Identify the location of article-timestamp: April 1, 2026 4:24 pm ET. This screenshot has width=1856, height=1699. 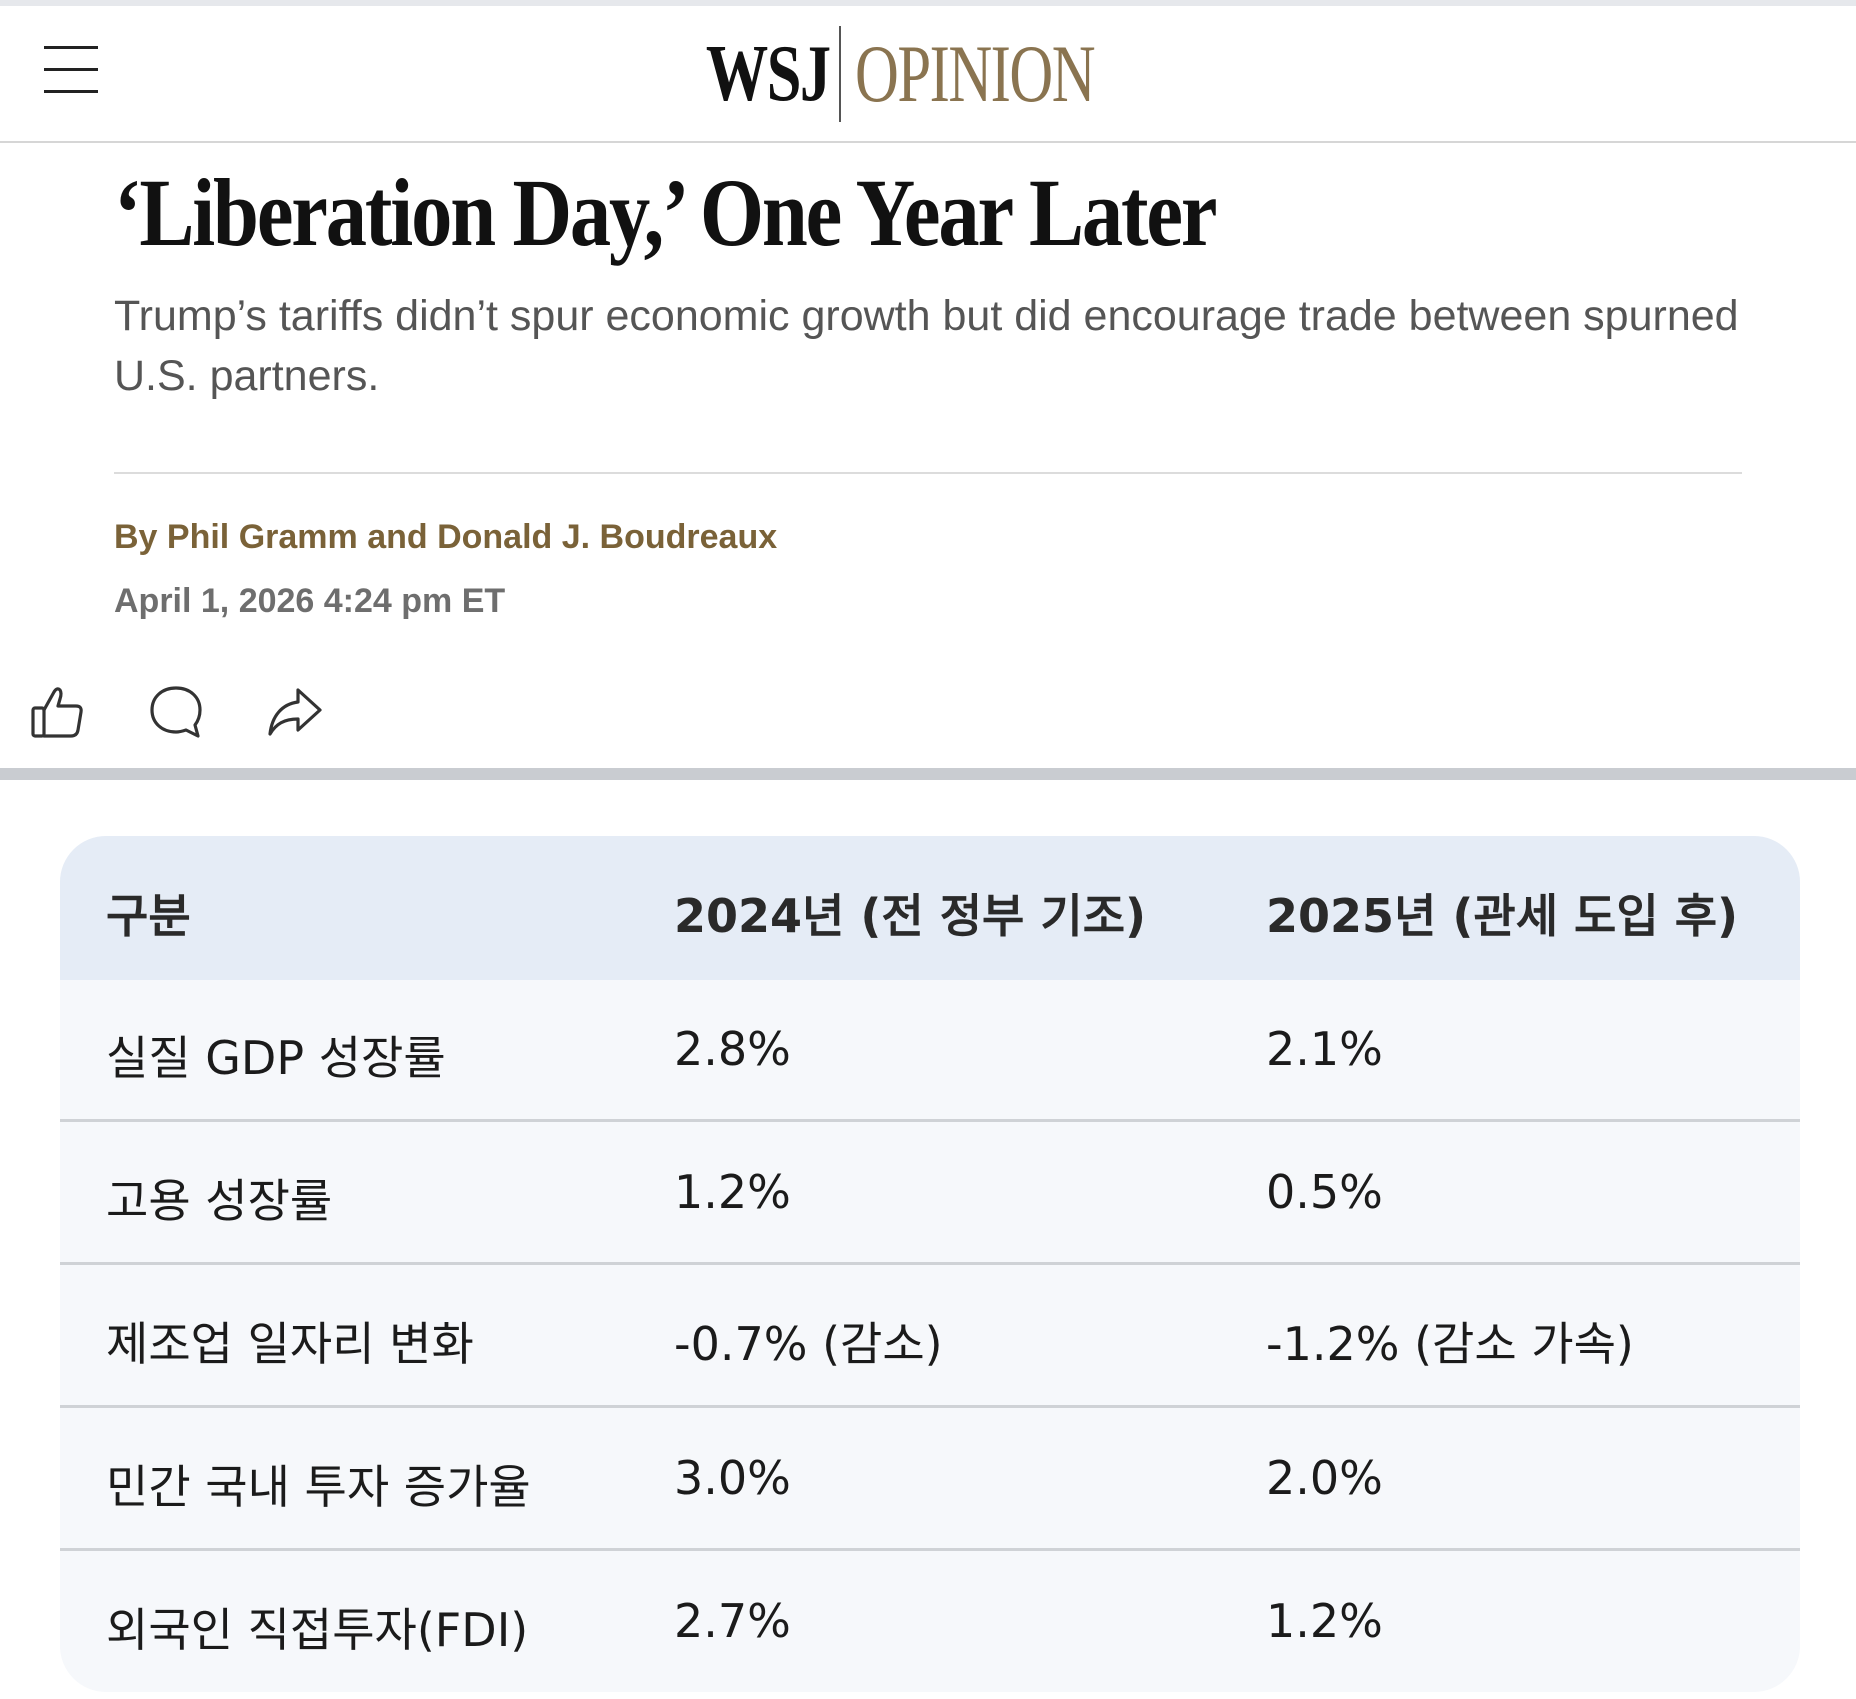
(310, 601).